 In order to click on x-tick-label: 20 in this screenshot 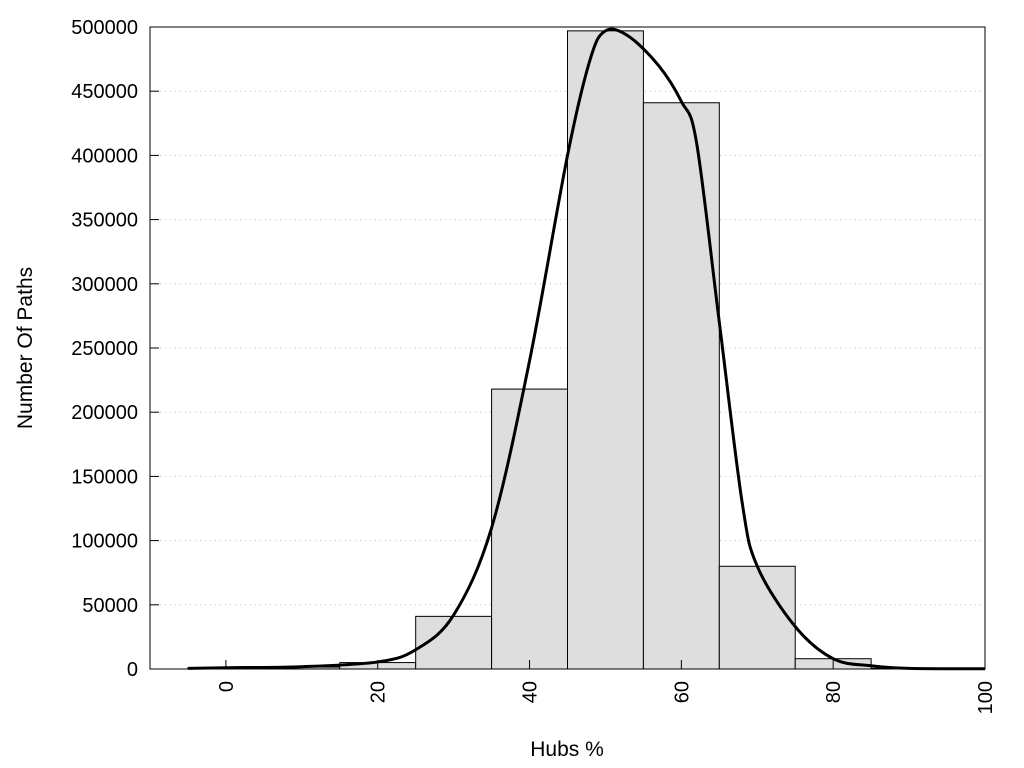, I will do `click(379, 692)`.